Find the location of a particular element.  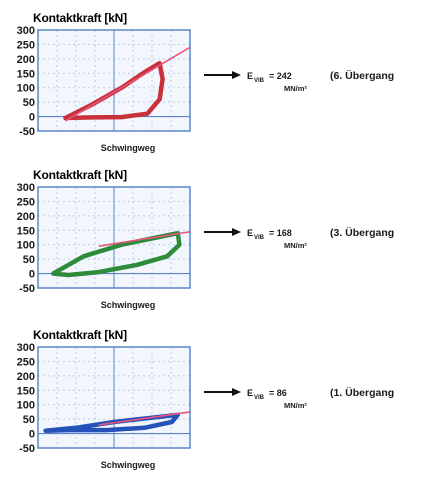

modulus-value: = 86 is located at coordinates (278, 393).